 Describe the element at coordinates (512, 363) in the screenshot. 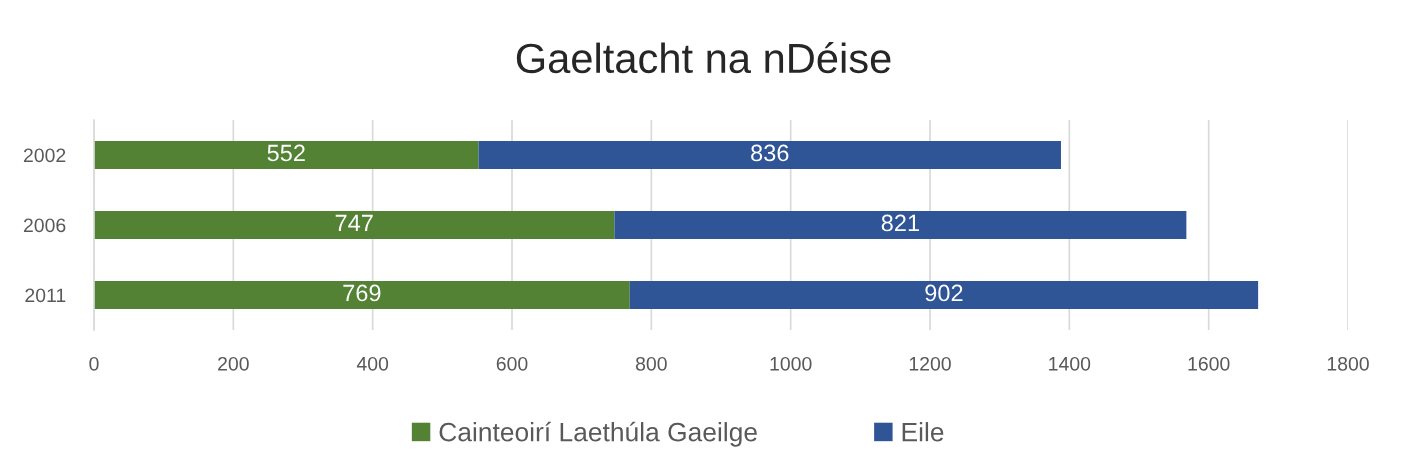

I see `x-tick-label: 600` at that location.